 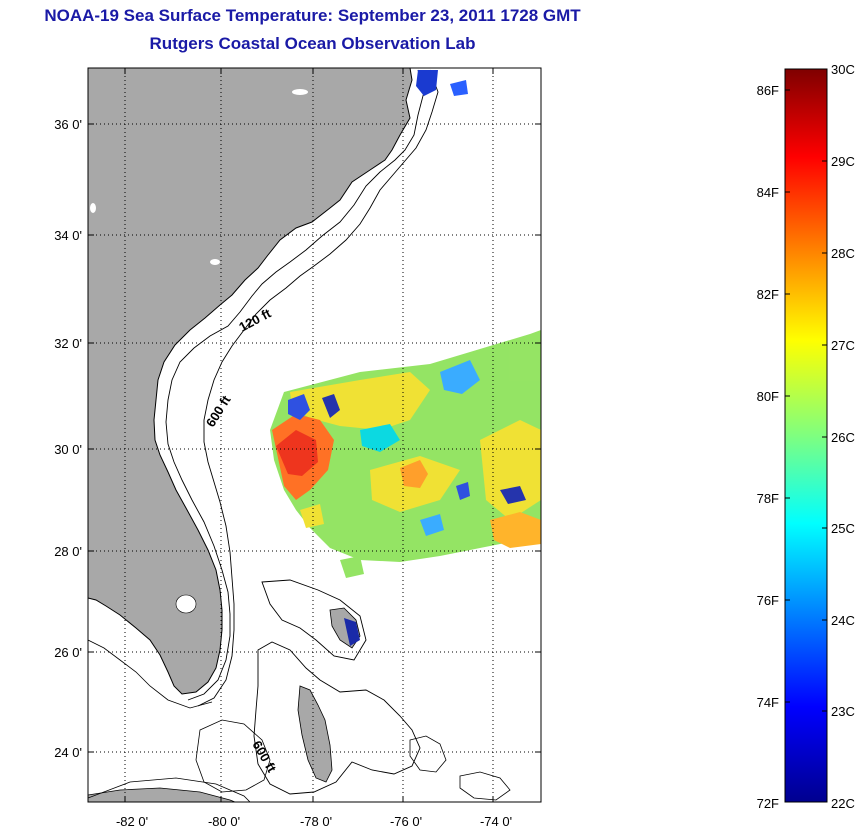 I want to click on colorbar-label-c: 26C, so click(x=843, y=437).